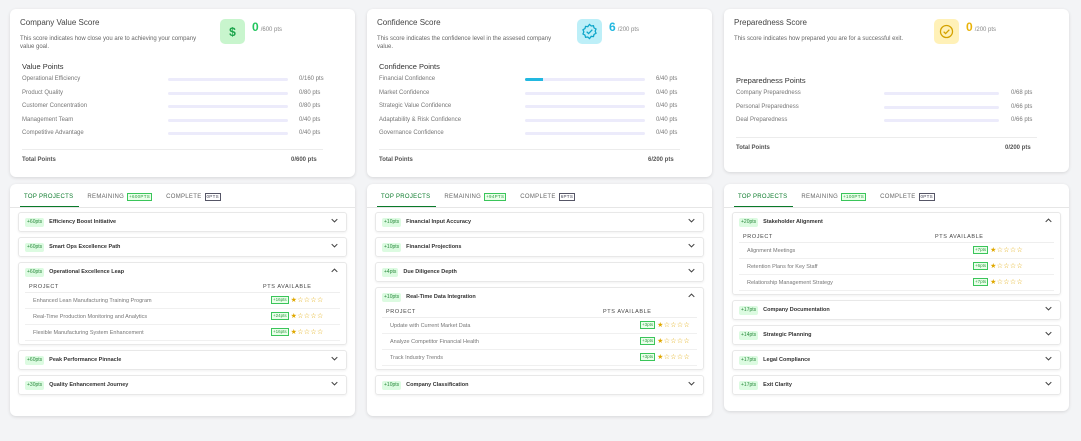 Image resolution: width=1081 pixels, height=441 pixels. What do you see at coordinates (539, 312) in the screenshot?
I see `subproject-header: PROJECT PTS AVAILABLE` at bounding box center [539, 312].